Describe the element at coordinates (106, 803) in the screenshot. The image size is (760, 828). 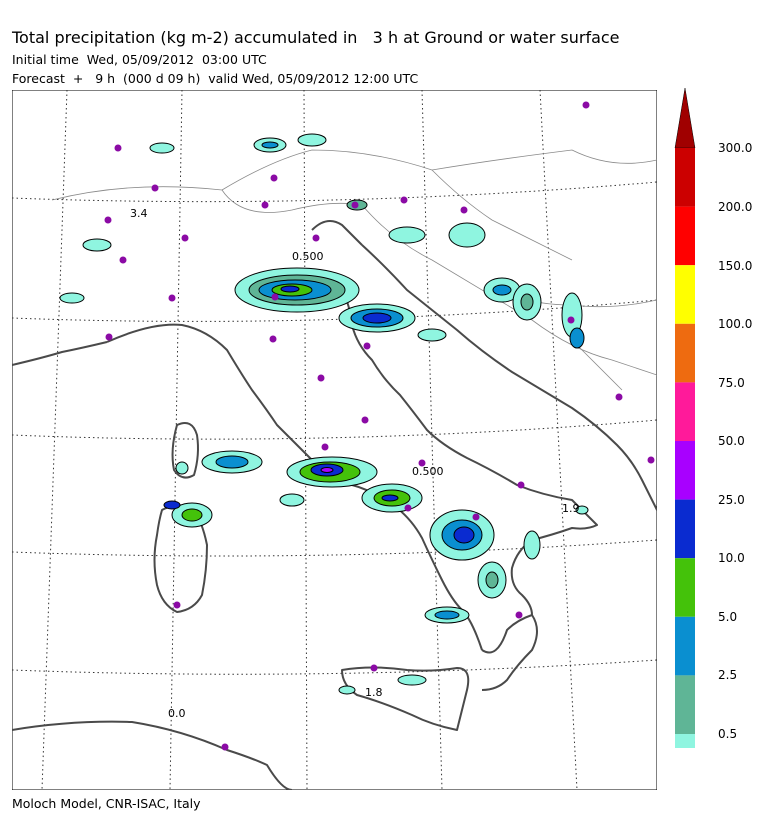
I see `model-credit: Moloch Model, CNR-ISAC, Italy` at that location.